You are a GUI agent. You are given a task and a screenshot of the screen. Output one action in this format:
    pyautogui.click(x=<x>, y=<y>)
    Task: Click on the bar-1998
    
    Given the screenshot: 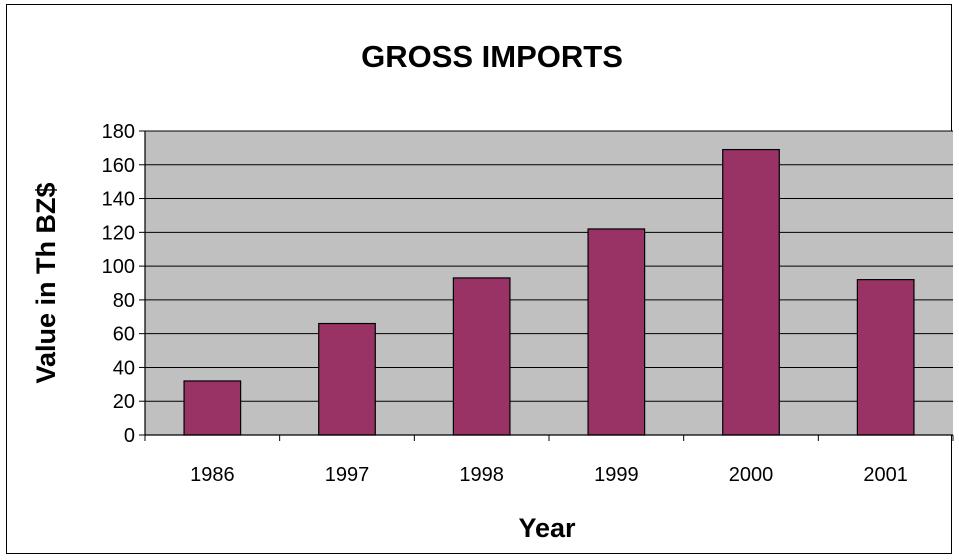 What is the action you would take?
    pyautogui.click(x=481, y=356)
    